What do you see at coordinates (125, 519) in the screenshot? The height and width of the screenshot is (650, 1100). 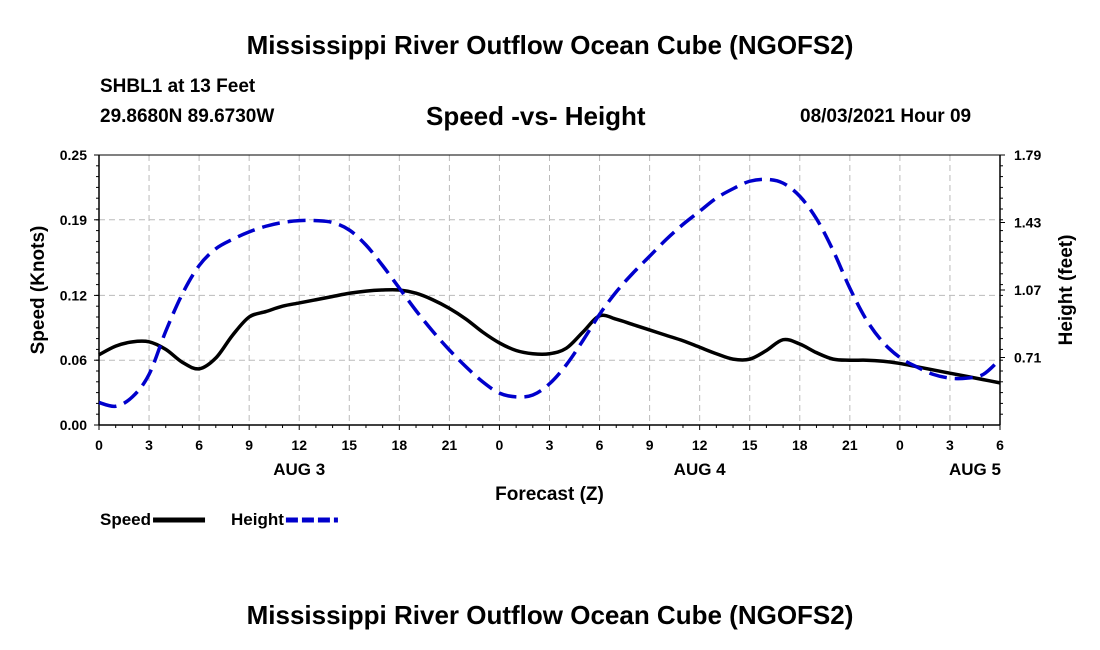 I see `legend-label-speed: Speed` at bounding box center [125, 519].